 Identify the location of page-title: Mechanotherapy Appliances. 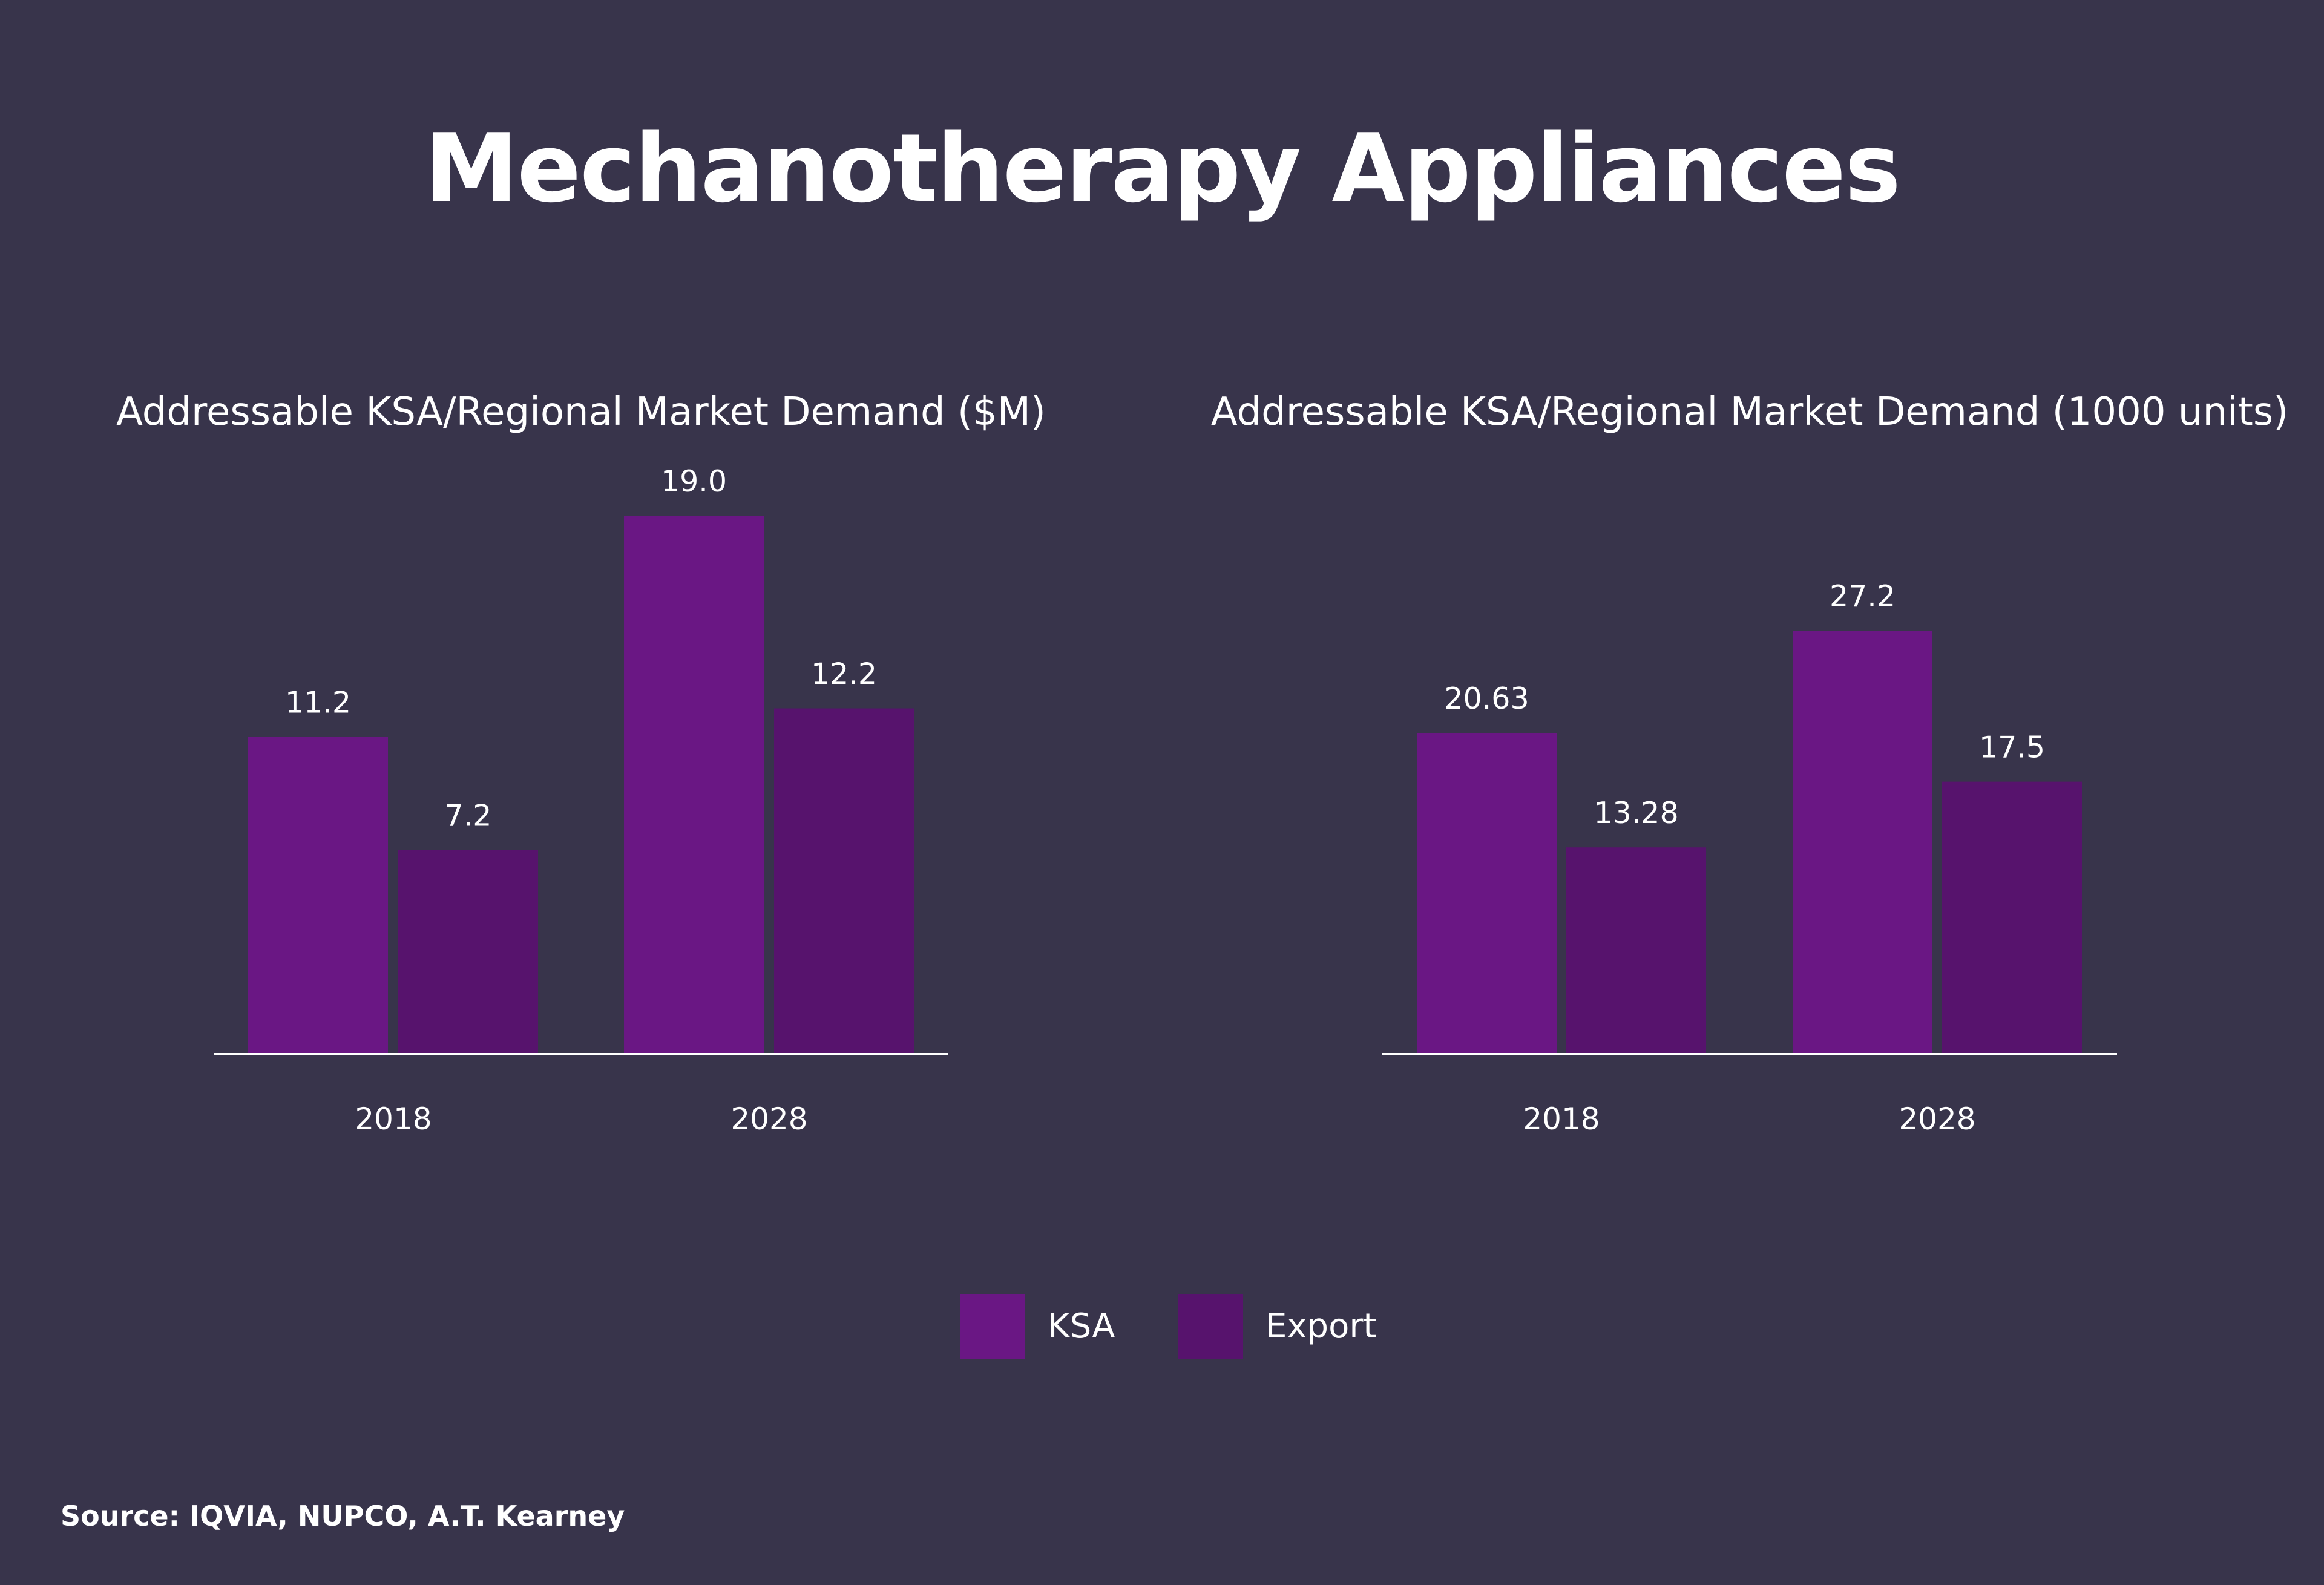
(1162, 168).